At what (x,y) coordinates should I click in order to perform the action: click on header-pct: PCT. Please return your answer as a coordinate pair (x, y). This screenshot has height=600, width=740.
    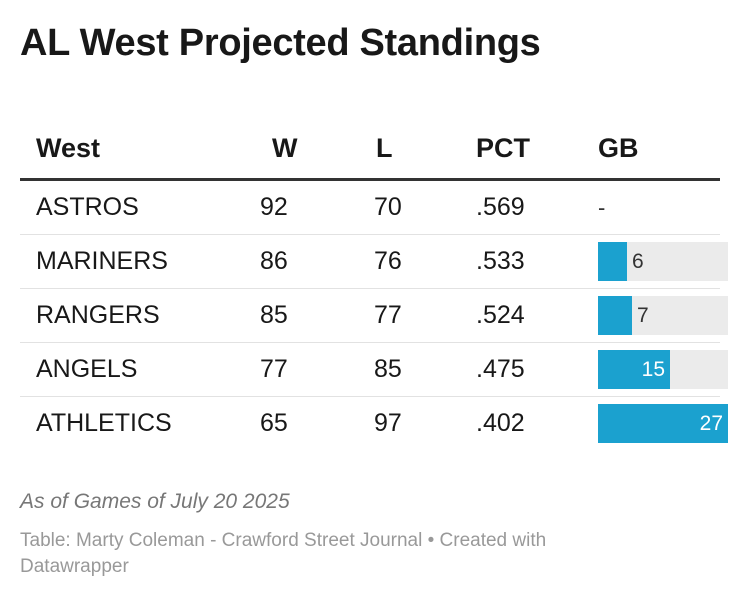
    Looking at the image, I should click on (533, 149).